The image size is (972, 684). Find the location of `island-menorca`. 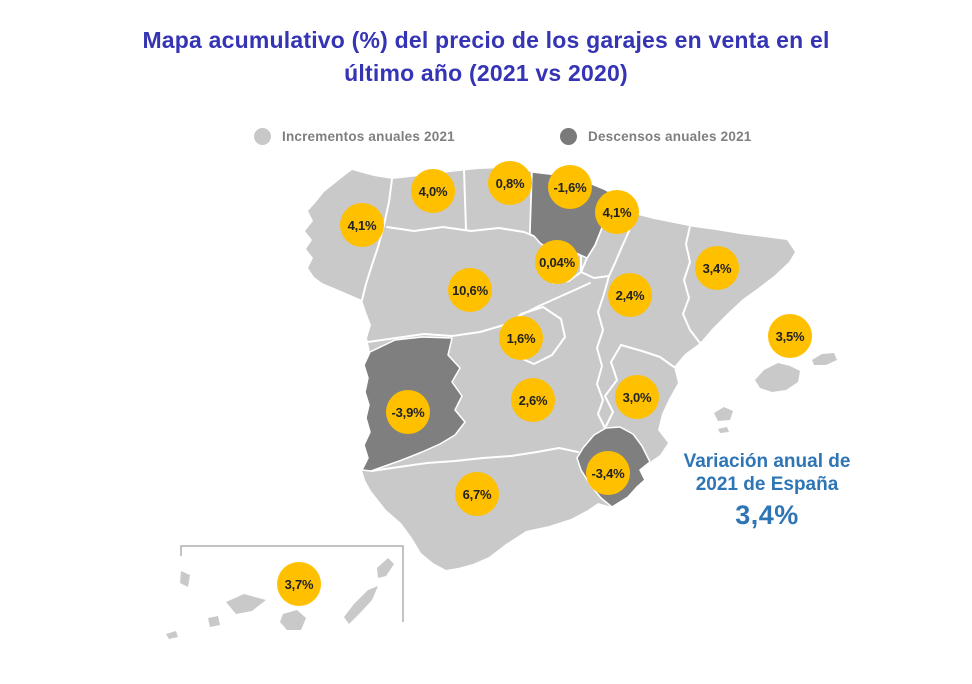

island-menorca is located at coordinates (824, 359).